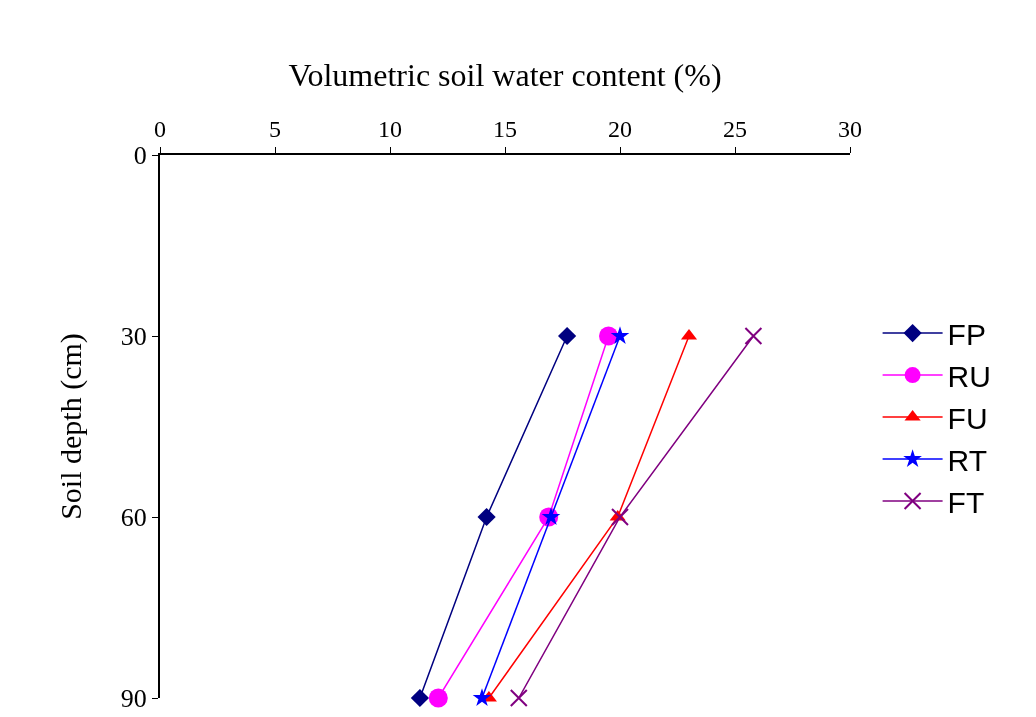 The image size is (1036, 717). Describe the element at coordinates (275, 129) in the screenshot. I see `x-tick-label: 5` at that location.